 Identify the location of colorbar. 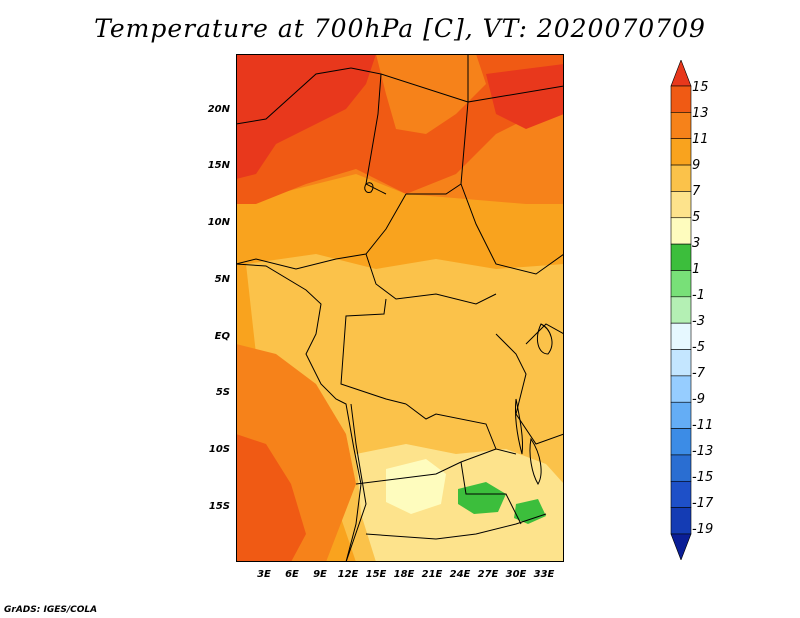
(681, 310).